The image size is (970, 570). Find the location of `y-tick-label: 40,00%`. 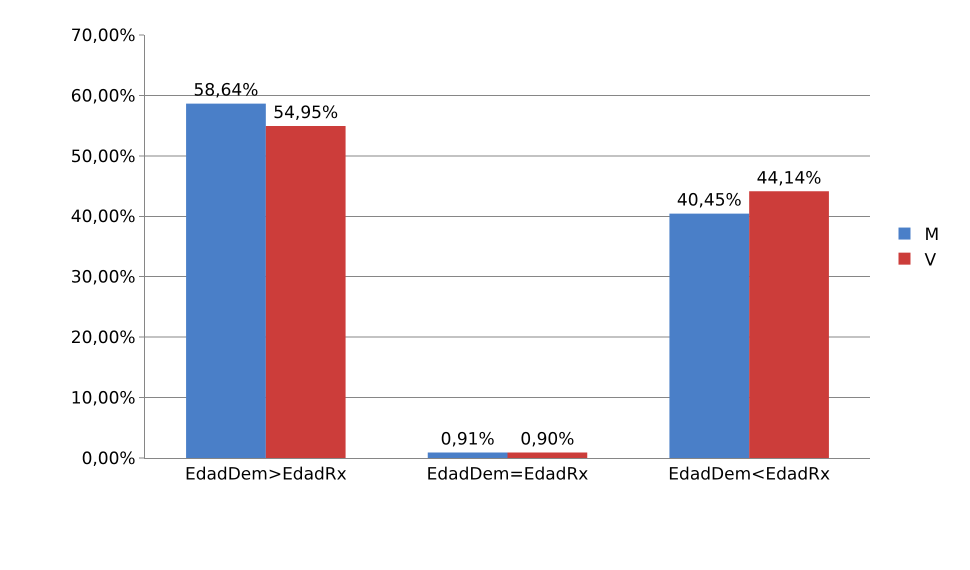

y-tick-label: 40,00% is located at coordinates (103, 217).